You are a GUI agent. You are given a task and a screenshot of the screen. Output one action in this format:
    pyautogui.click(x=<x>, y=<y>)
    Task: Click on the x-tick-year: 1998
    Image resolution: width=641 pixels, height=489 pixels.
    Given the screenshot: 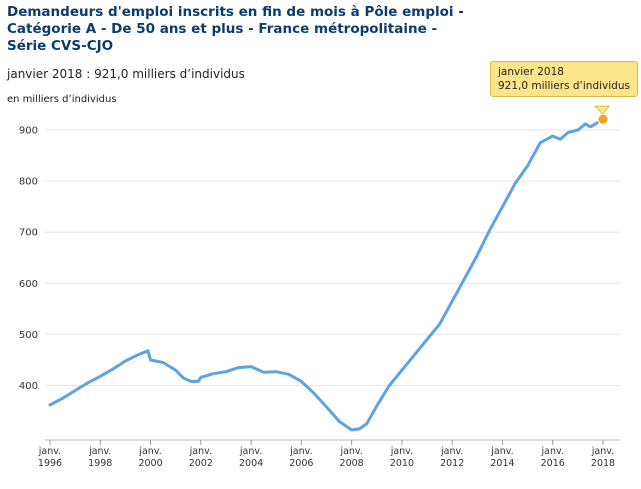 What is the action you would take?
    pyautogui.click(x=100, y=463)
    